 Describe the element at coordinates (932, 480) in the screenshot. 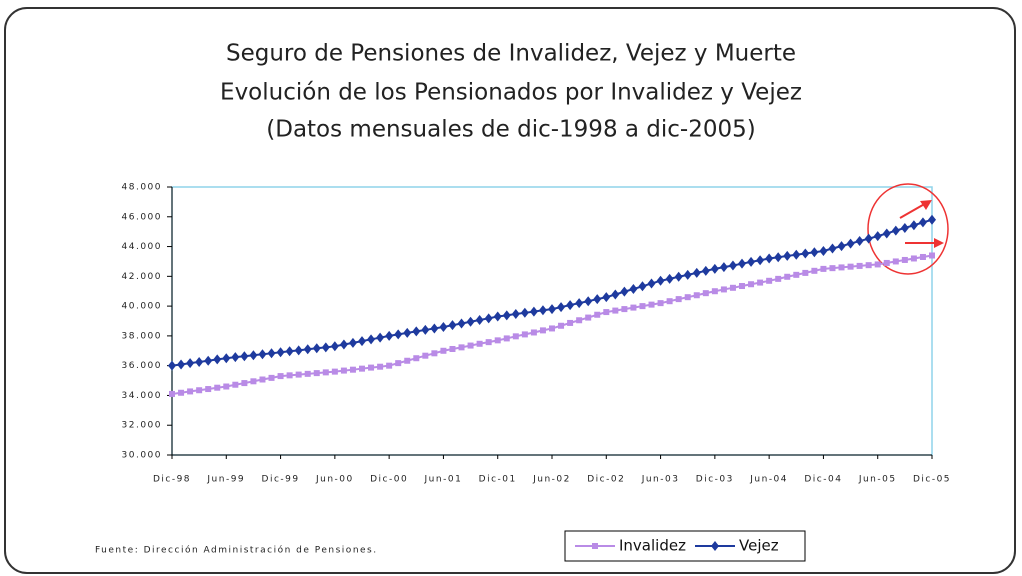

I see `x-tick-label: Dic-05` at that location.